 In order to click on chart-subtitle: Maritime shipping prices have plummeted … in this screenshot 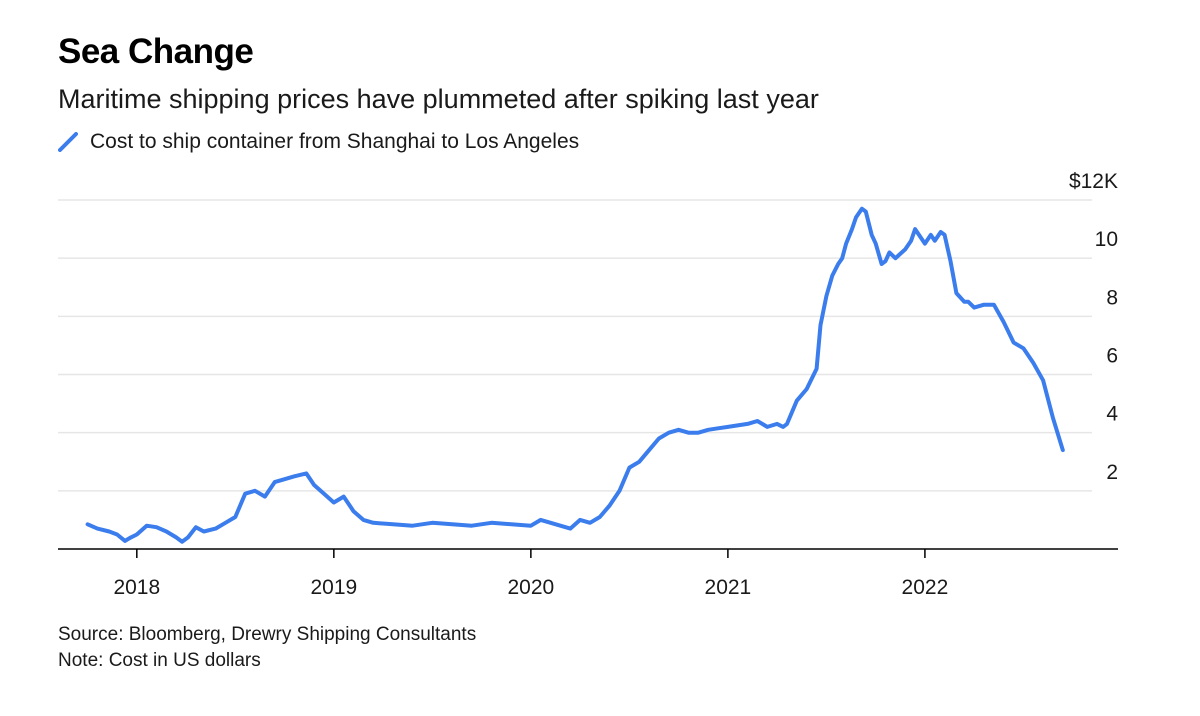, I will do `click(438, 99)`.